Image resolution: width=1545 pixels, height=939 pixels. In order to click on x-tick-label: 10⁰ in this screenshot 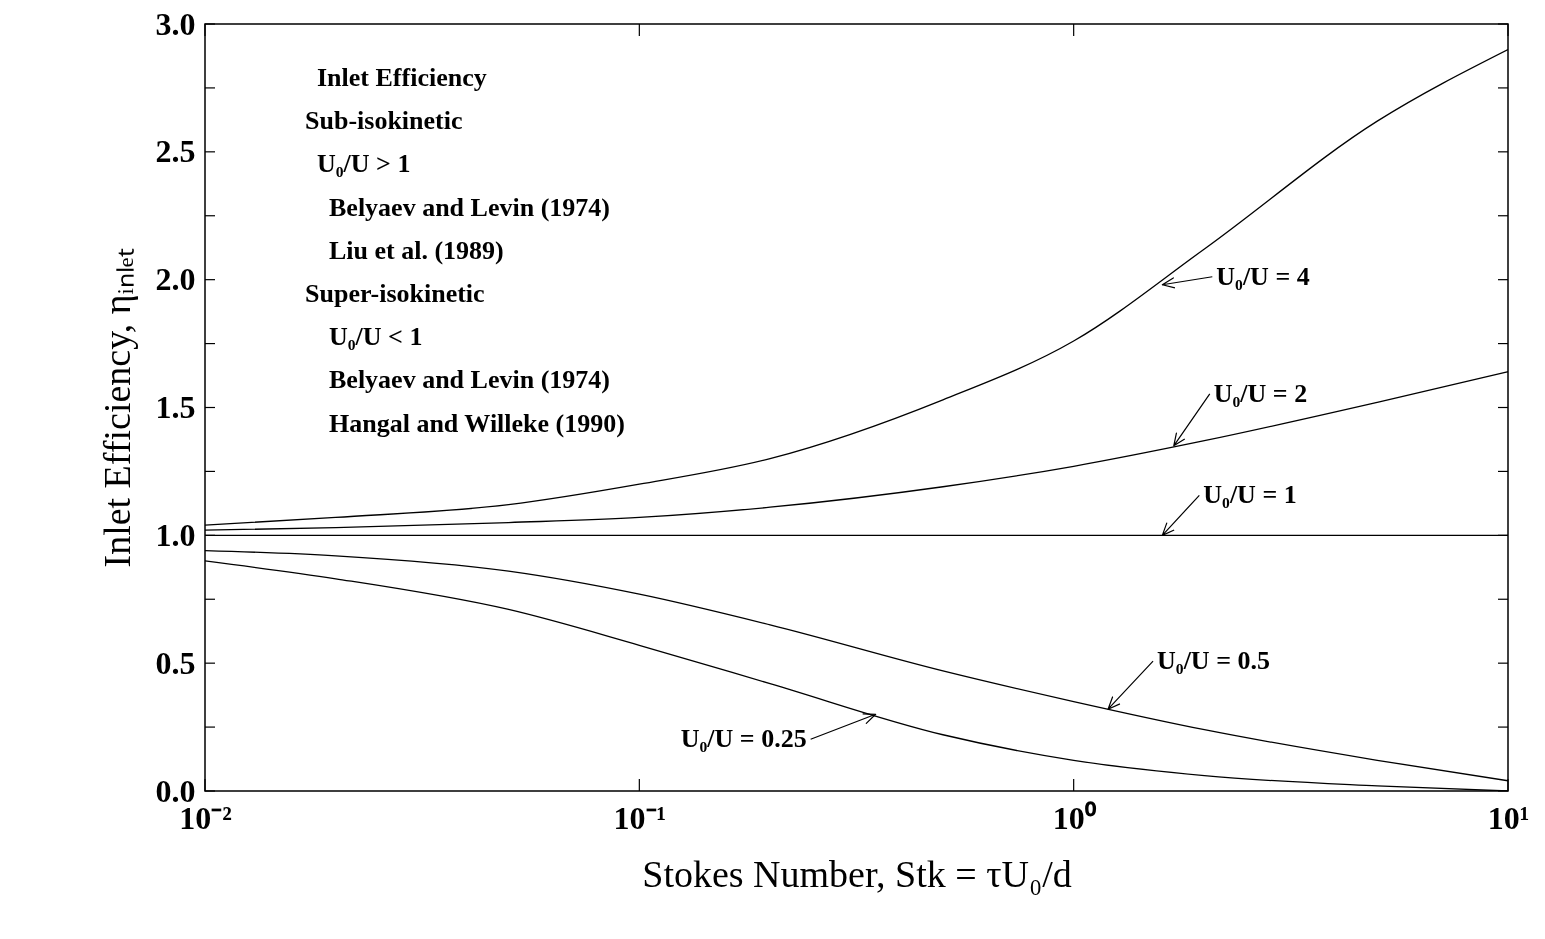, I will do `click(1074, 817)`.